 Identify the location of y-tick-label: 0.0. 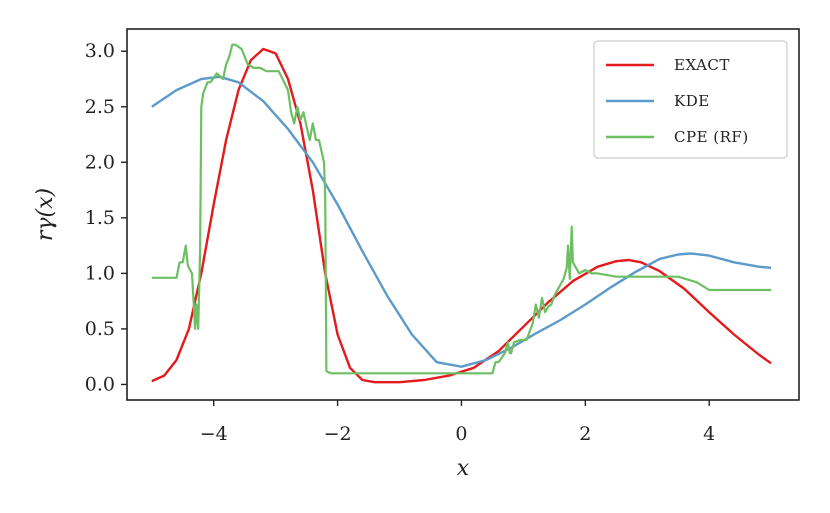
(100, 384).